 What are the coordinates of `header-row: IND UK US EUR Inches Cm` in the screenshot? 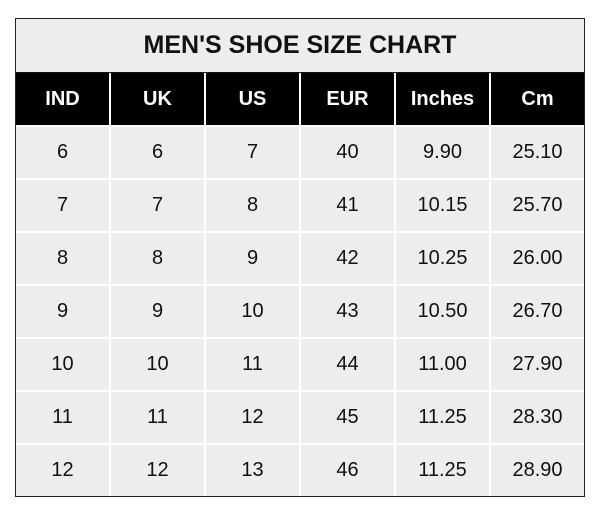 It's located at (300, 99).